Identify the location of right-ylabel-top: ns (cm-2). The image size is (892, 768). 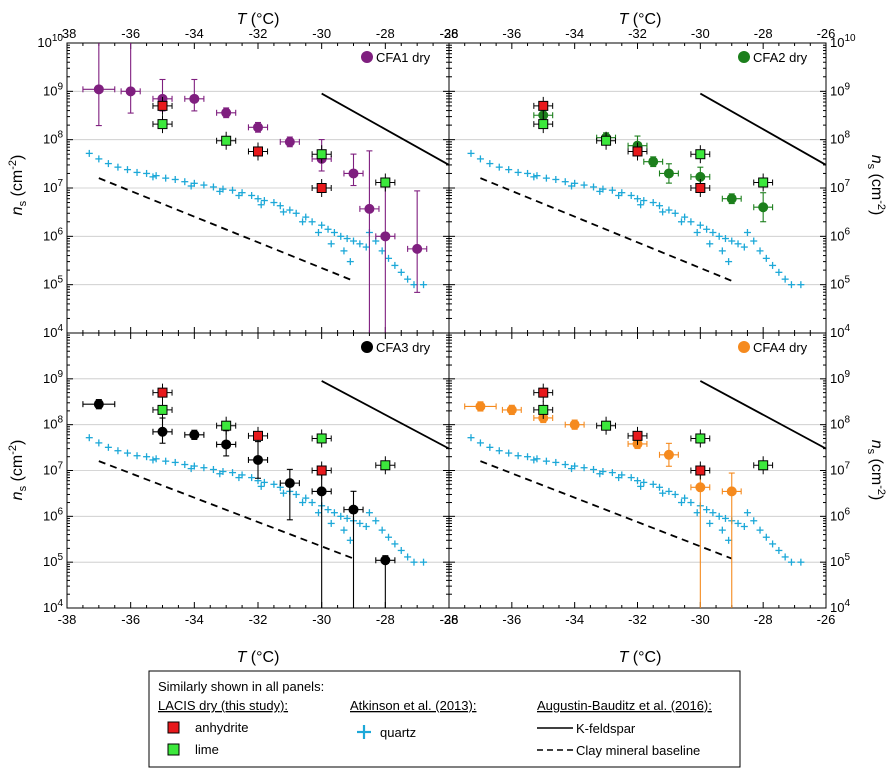
(876, 185).